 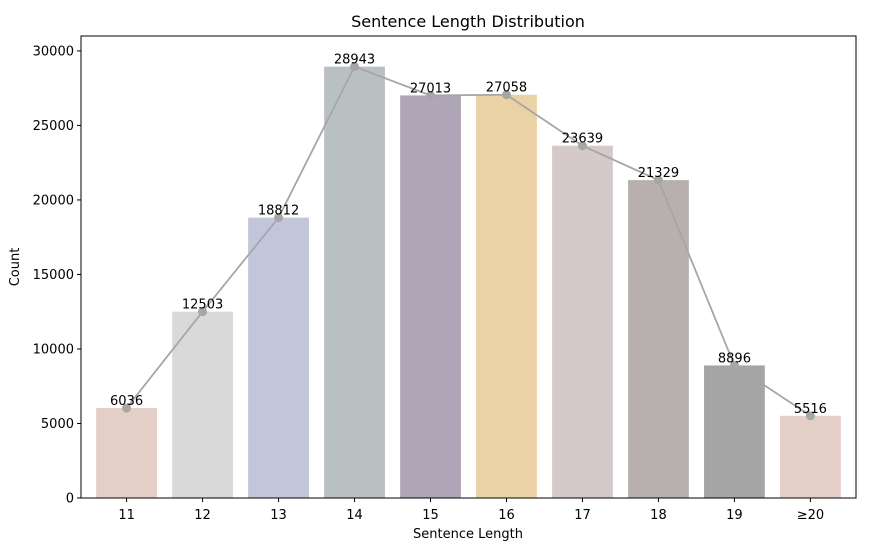 I want to click on data-label: 23639, so click(x=582, y=139).